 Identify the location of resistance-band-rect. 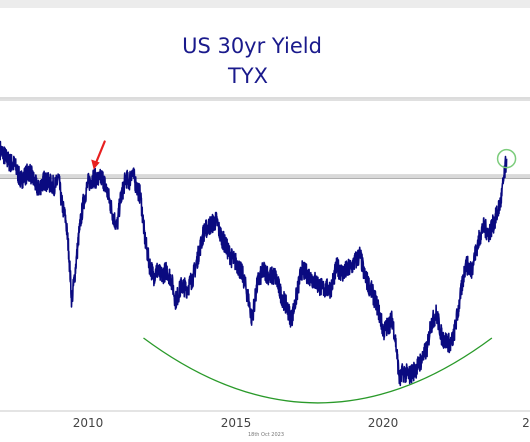
(265, 176).